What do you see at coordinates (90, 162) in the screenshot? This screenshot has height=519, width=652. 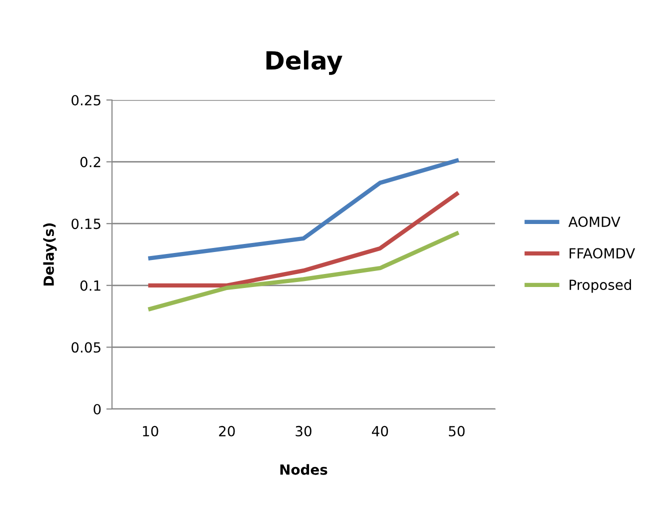 I see `y-tick-label: 0.2` at bounding box center [90, 162].